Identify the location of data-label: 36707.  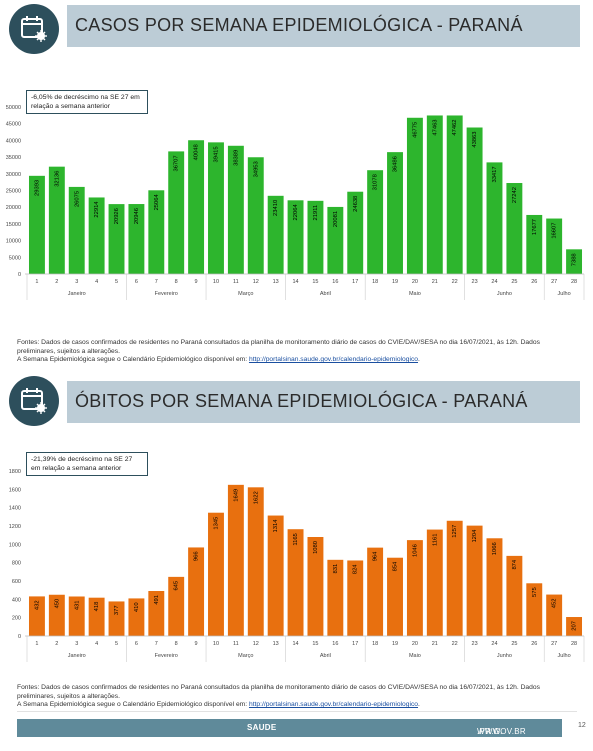
(177, 163).